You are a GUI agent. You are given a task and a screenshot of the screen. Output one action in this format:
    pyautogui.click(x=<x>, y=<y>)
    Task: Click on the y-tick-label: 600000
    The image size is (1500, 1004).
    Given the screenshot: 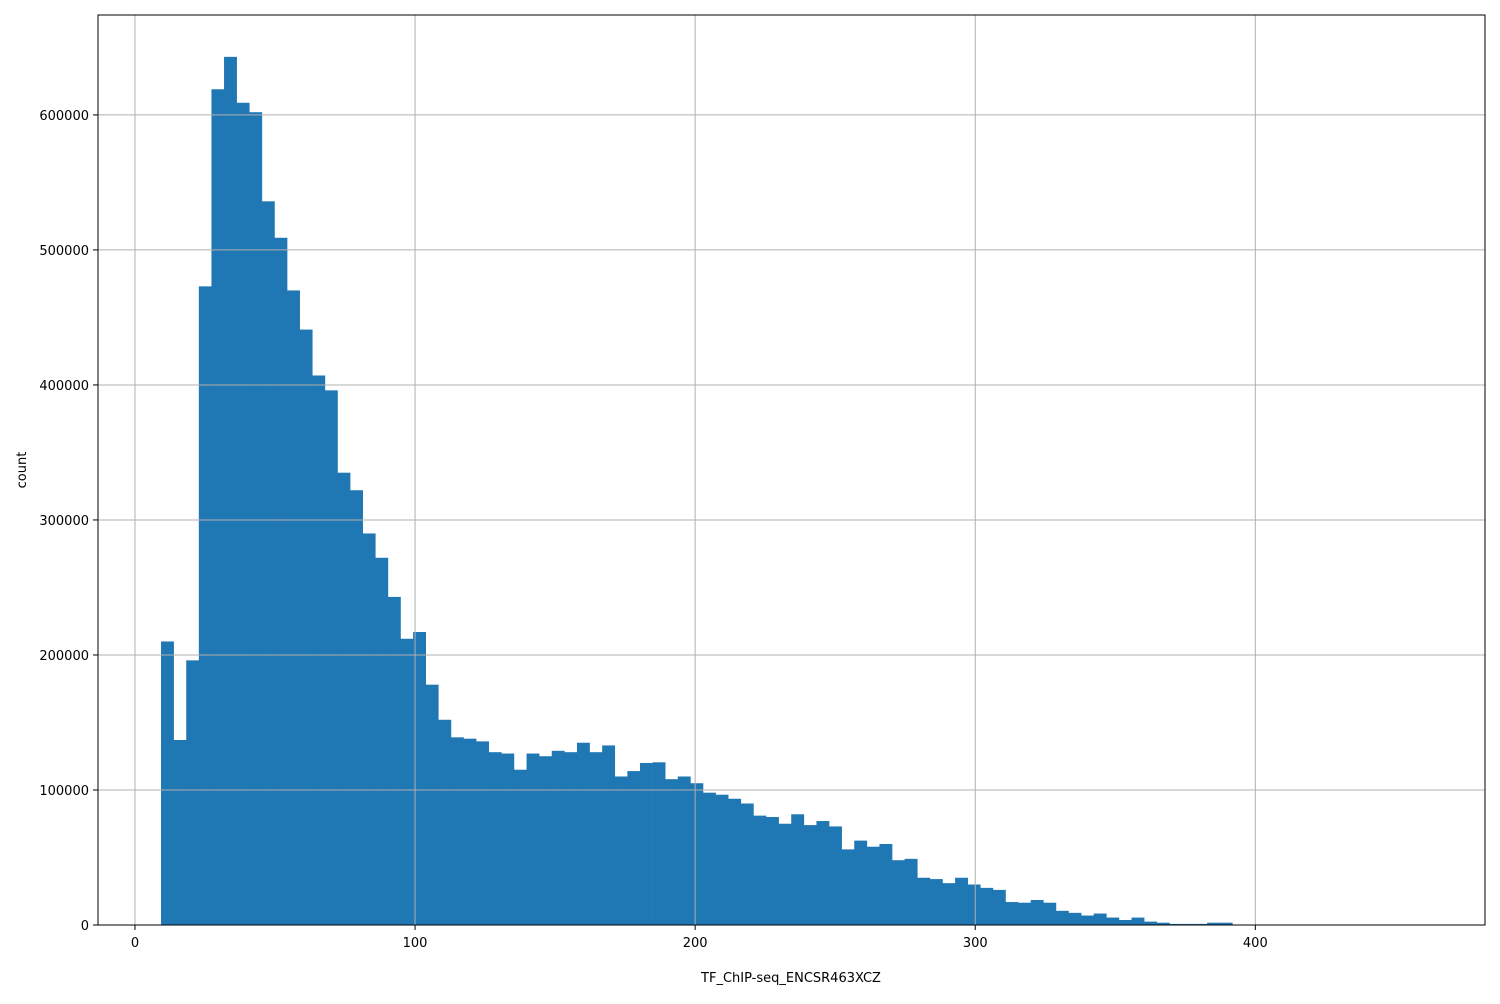 What is the action you would take?
    pyautogui.click(x=64, y=116)
    